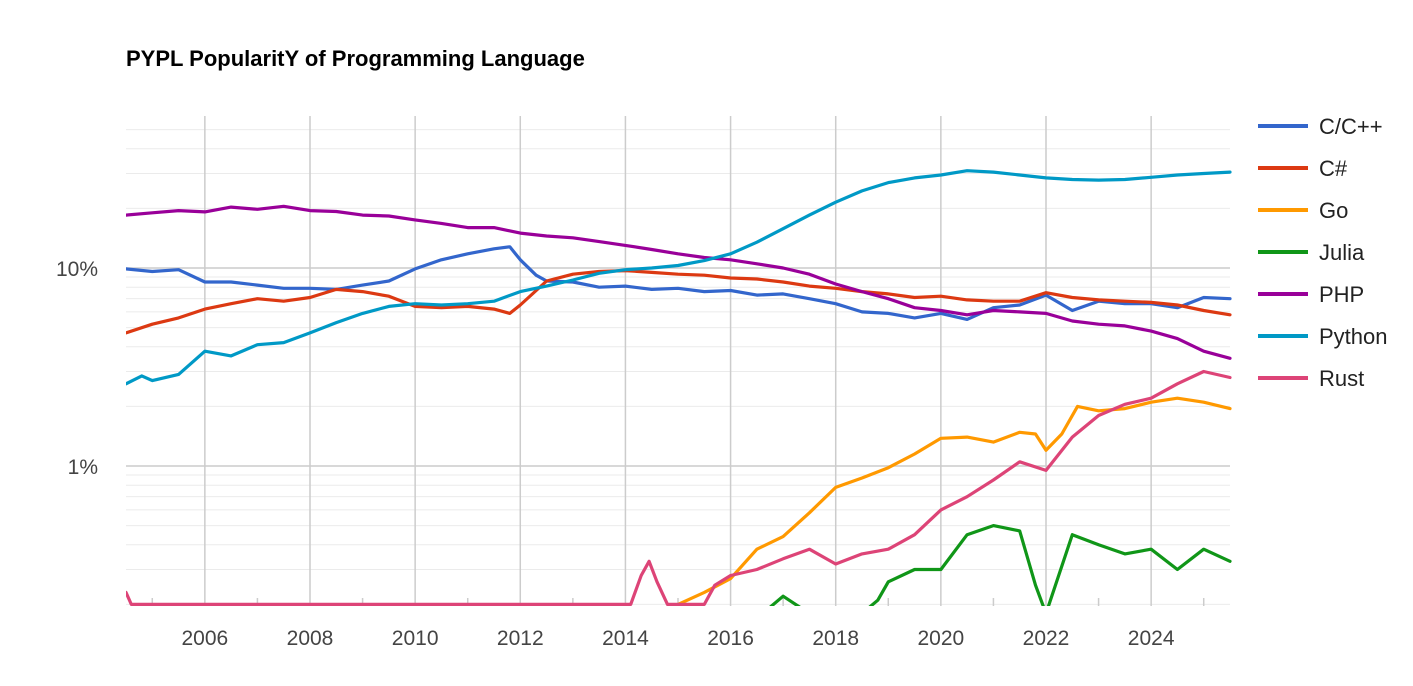 The height and width of the screenshot is (686, 1413). I want to click on x-tick-label: 2024, so click(1151, 638).